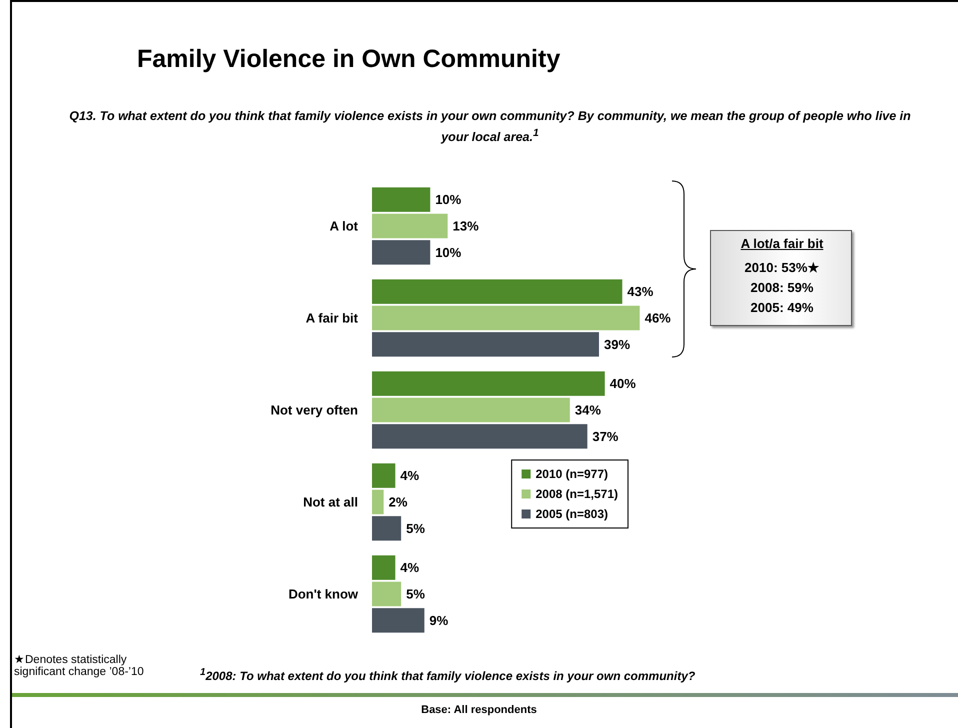 Image resolution: width=958 pixels, height=728 pixels. Describe the element at coordinates (332, 318) in the screenshot. I see `y-tick-label: A fair bit` at that location.